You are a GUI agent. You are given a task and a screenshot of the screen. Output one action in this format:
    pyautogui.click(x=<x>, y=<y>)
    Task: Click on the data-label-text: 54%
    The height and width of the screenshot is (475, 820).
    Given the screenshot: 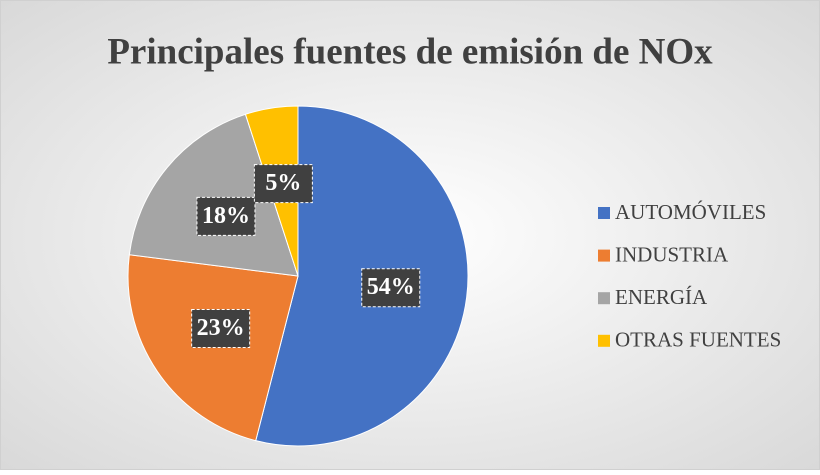 What is the action you would take?
    pyautogui.click(x=391, y=287)
    